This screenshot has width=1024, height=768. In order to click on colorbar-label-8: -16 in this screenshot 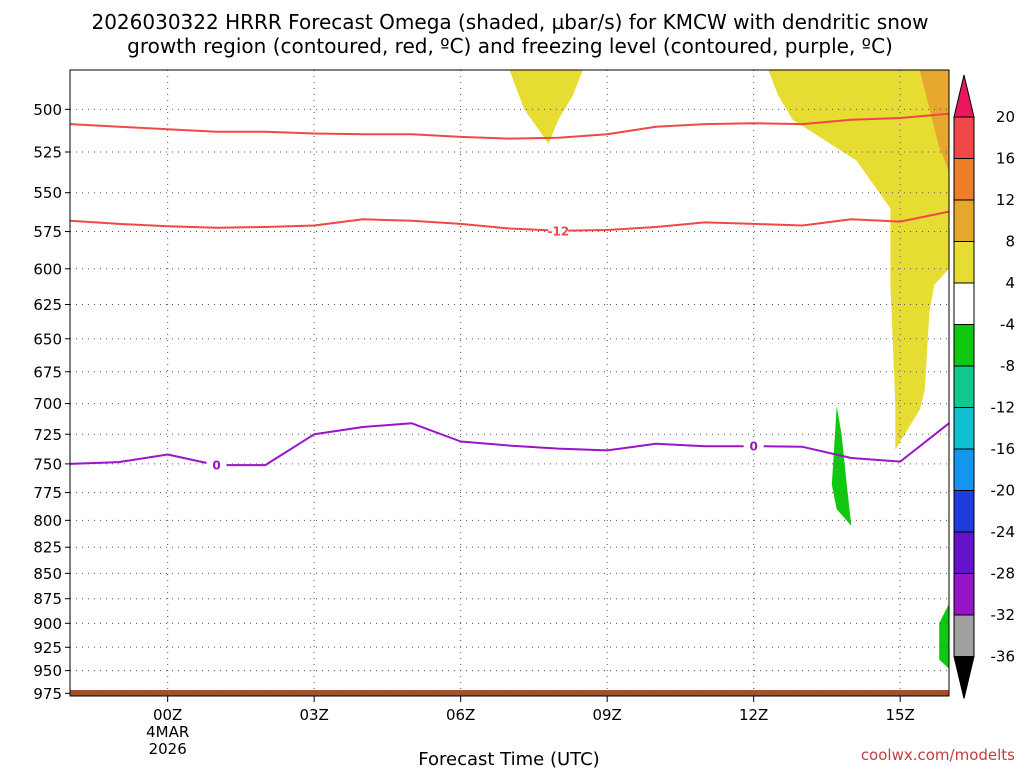, I will do `click(1003, 449)`.